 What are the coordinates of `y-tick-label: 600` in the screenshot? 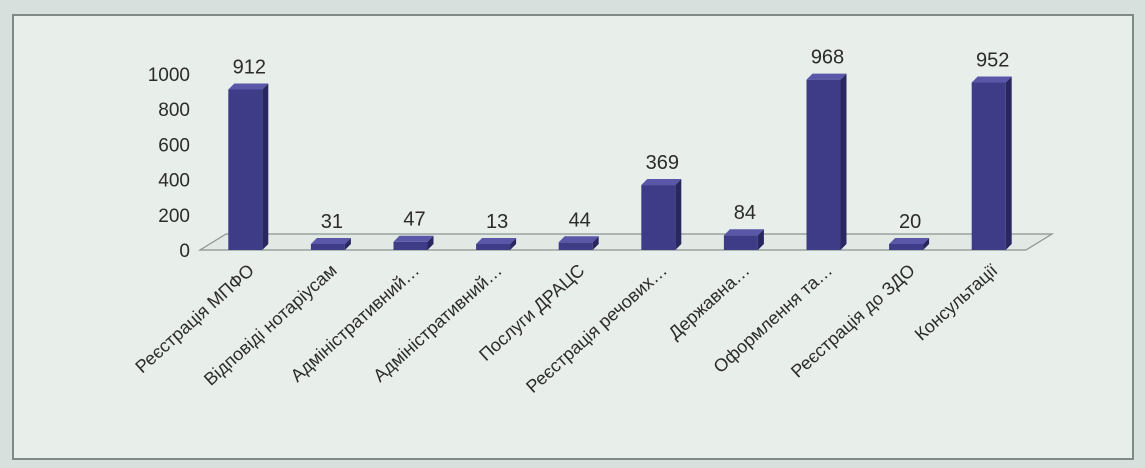 It's located at (174, 145).